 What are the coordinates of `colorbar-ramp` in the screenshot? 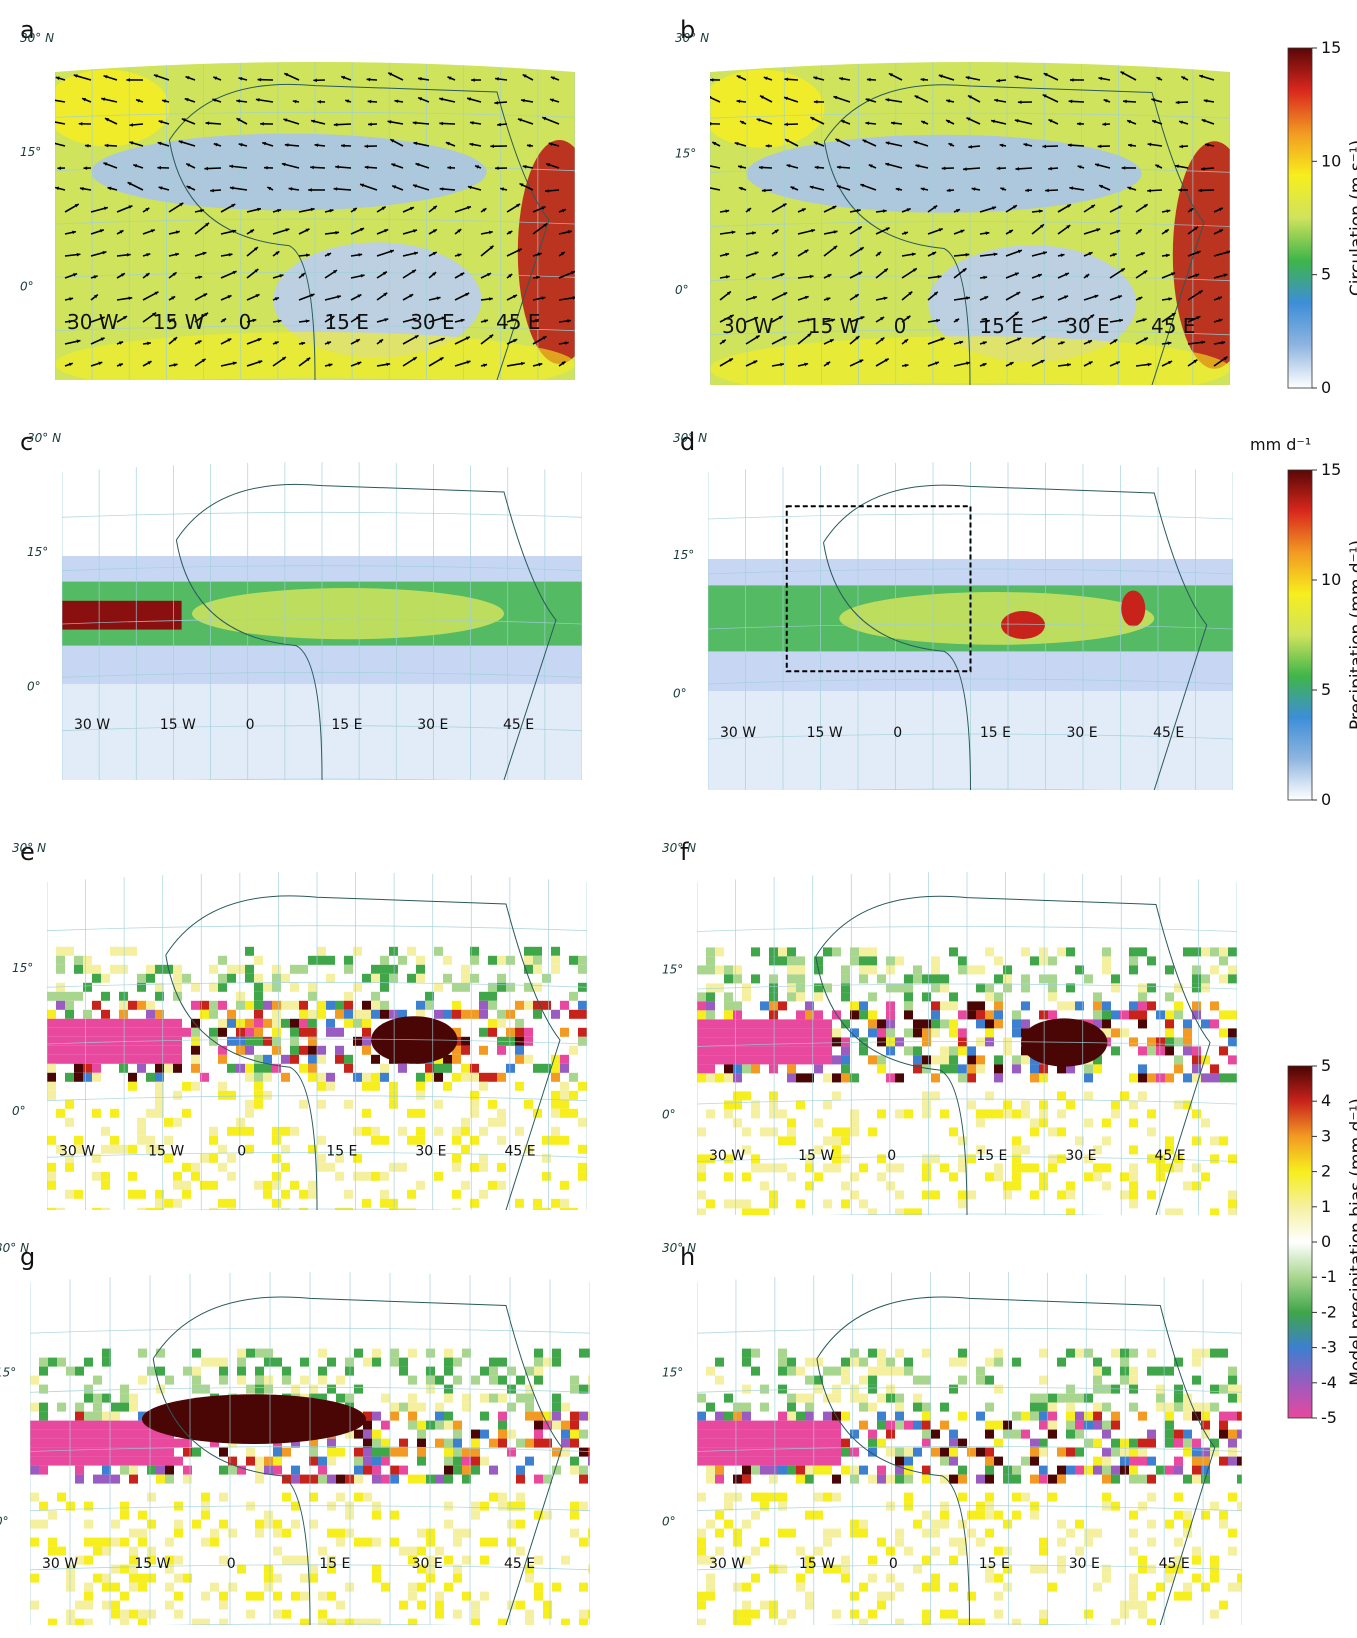 It's located at (1300, 635).